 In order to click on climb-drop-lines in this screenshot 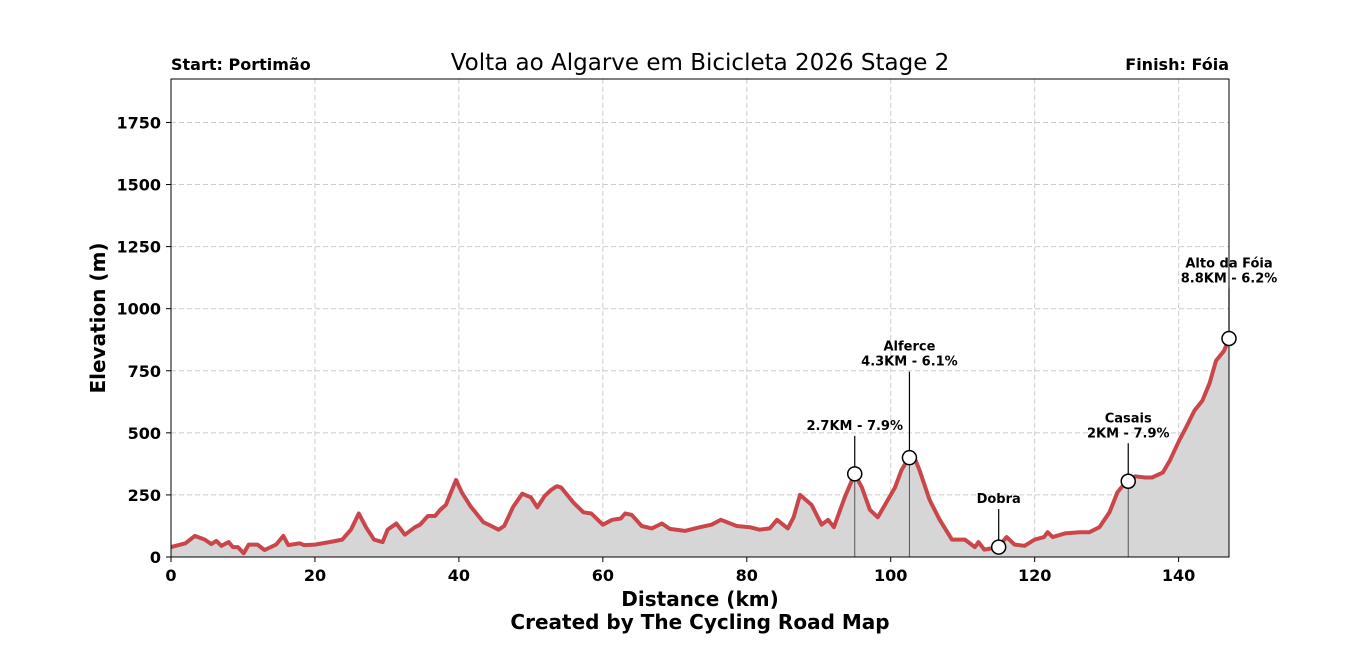, I will do `click(991, 507)`.